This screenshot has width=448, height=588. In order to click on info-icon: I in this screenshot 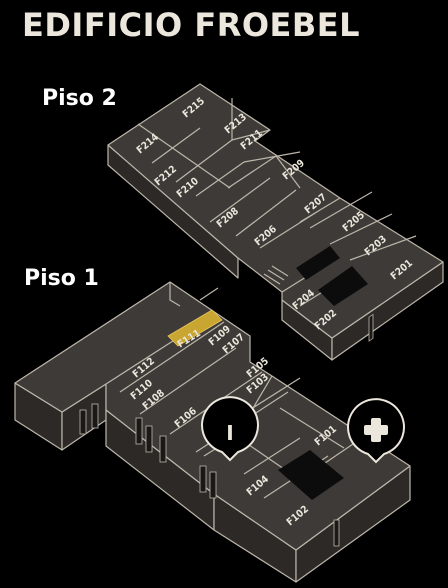, I will do `click(229, 433)`.